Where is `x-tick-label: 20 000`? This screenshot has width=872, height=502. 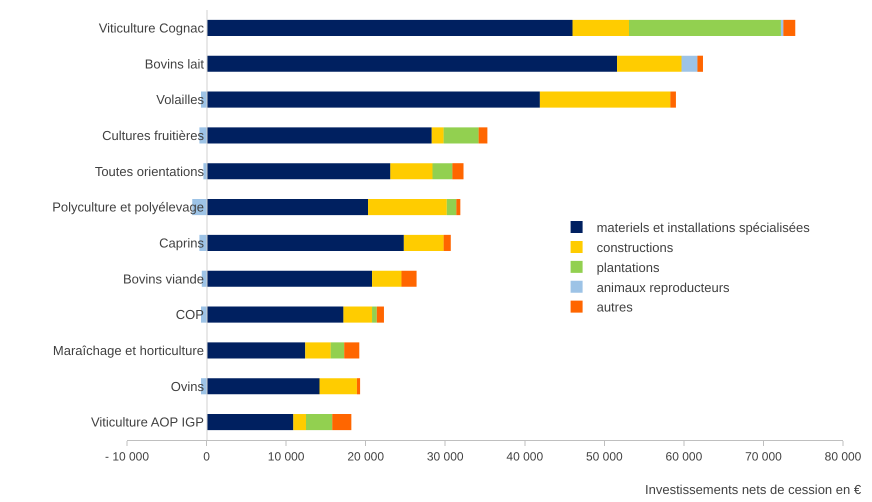 x-tick-label: 20 000 is located at coordinates (365, 456).